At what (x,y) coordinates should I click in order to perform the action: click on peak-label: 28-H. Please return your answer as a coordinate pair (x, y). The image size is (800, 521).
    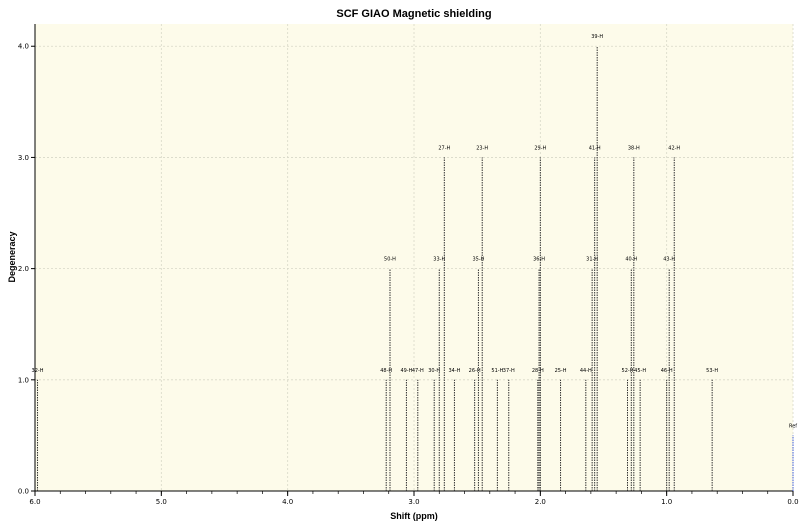
    Looking at the image, I should click on (538, 371).